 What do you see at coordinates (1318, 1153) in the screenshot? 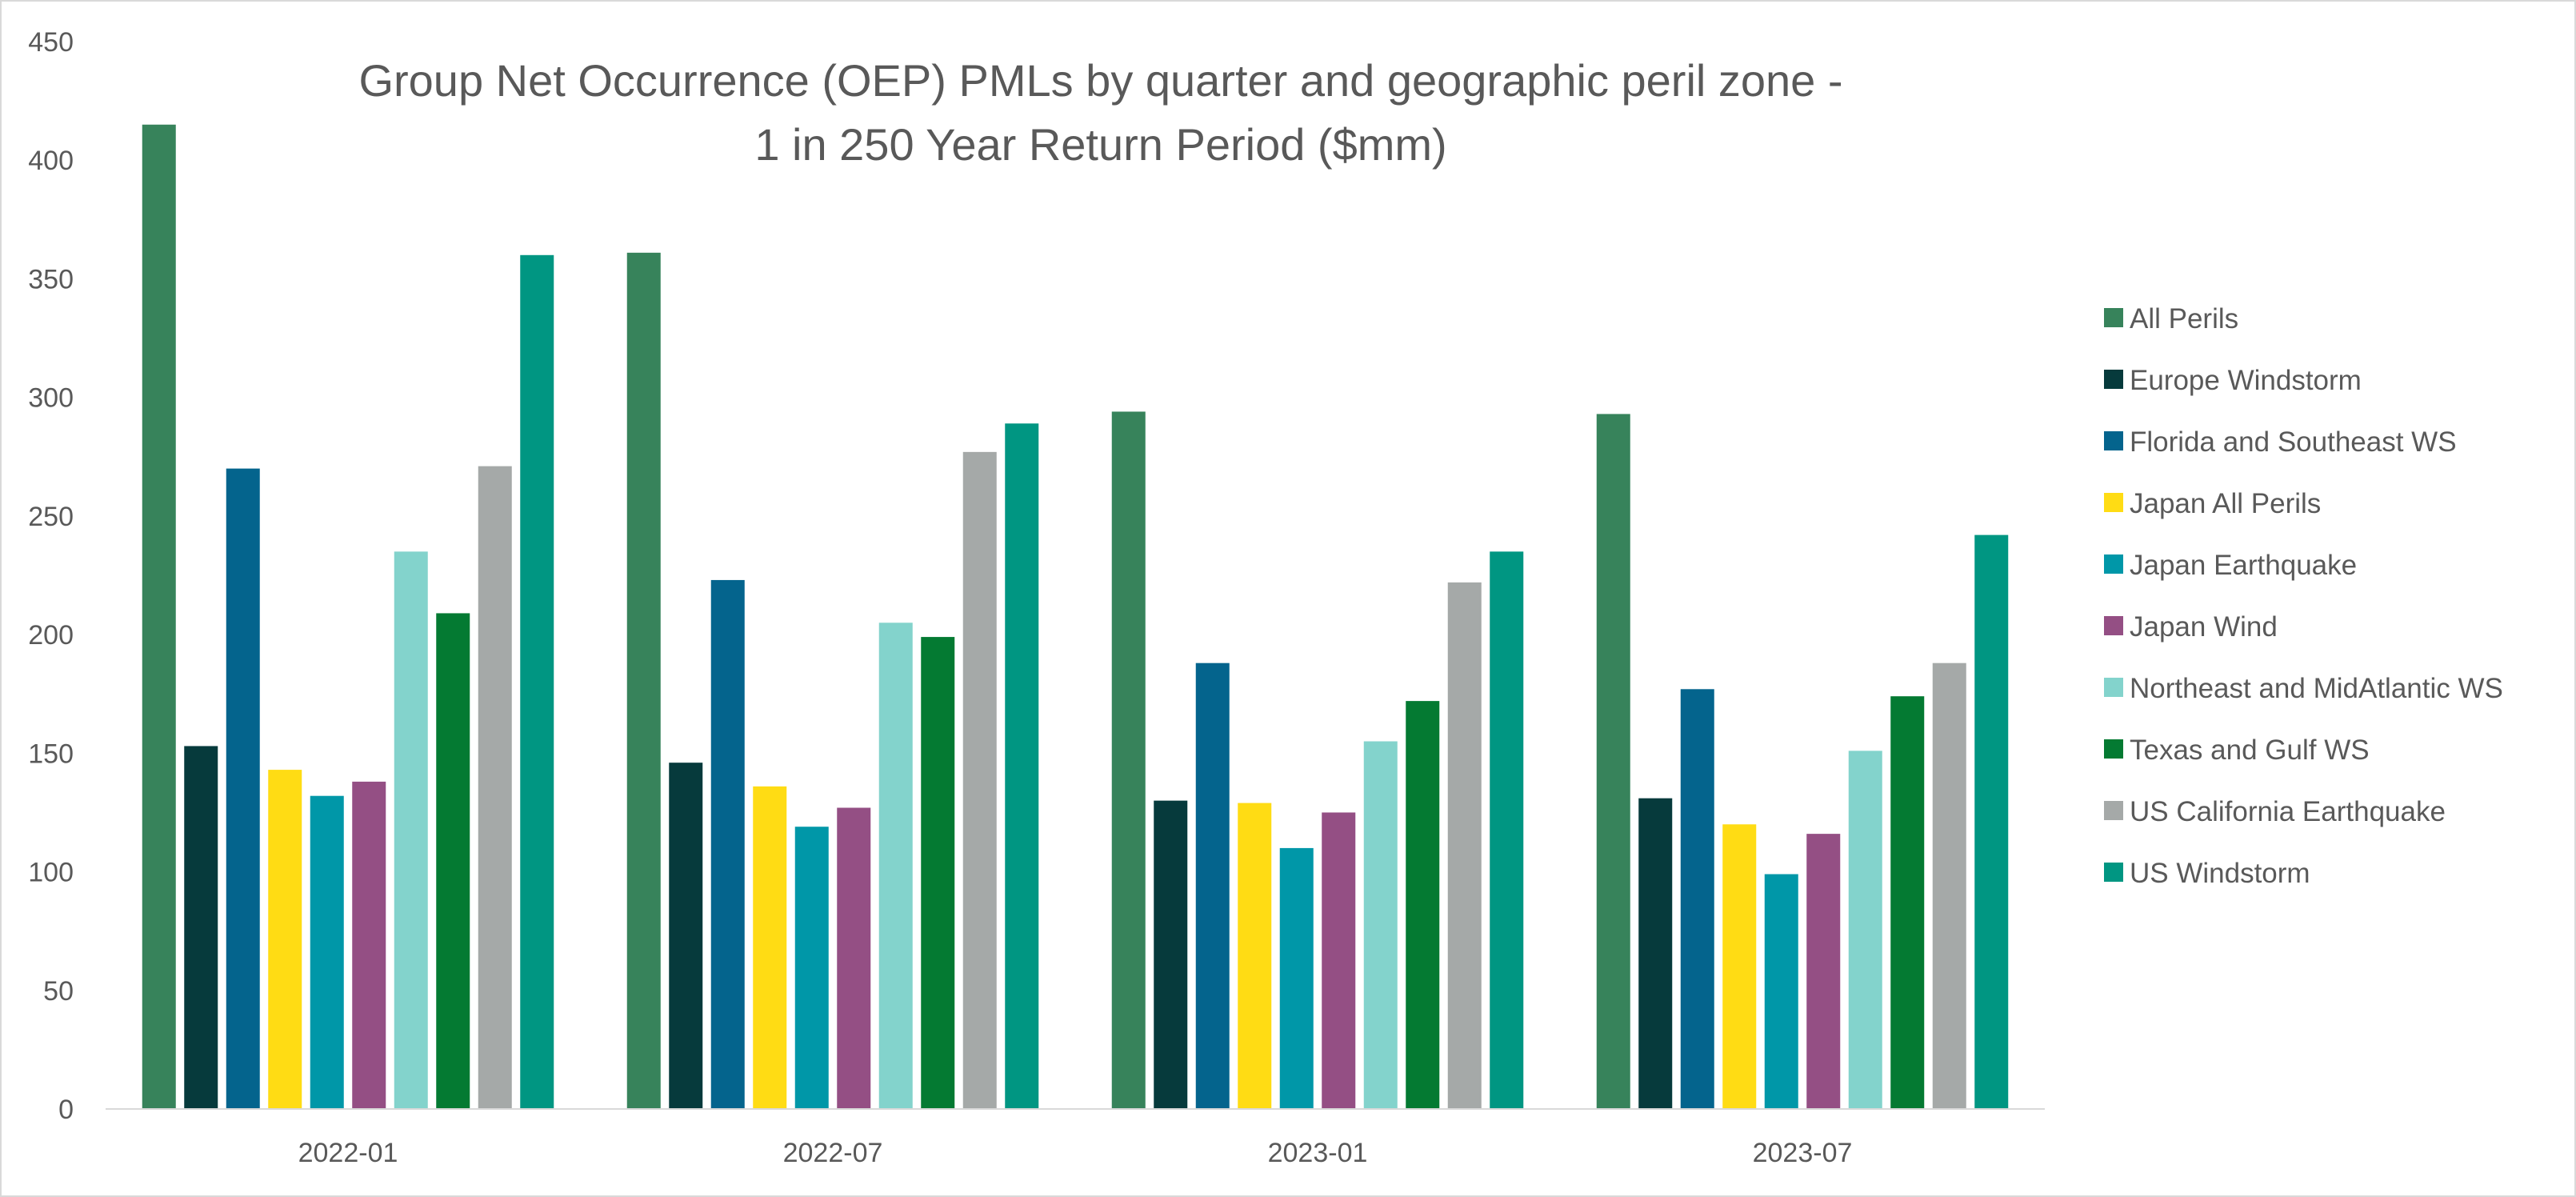
I see `x-tick-label: 2023-01` at bounding box center [1318, 1153].